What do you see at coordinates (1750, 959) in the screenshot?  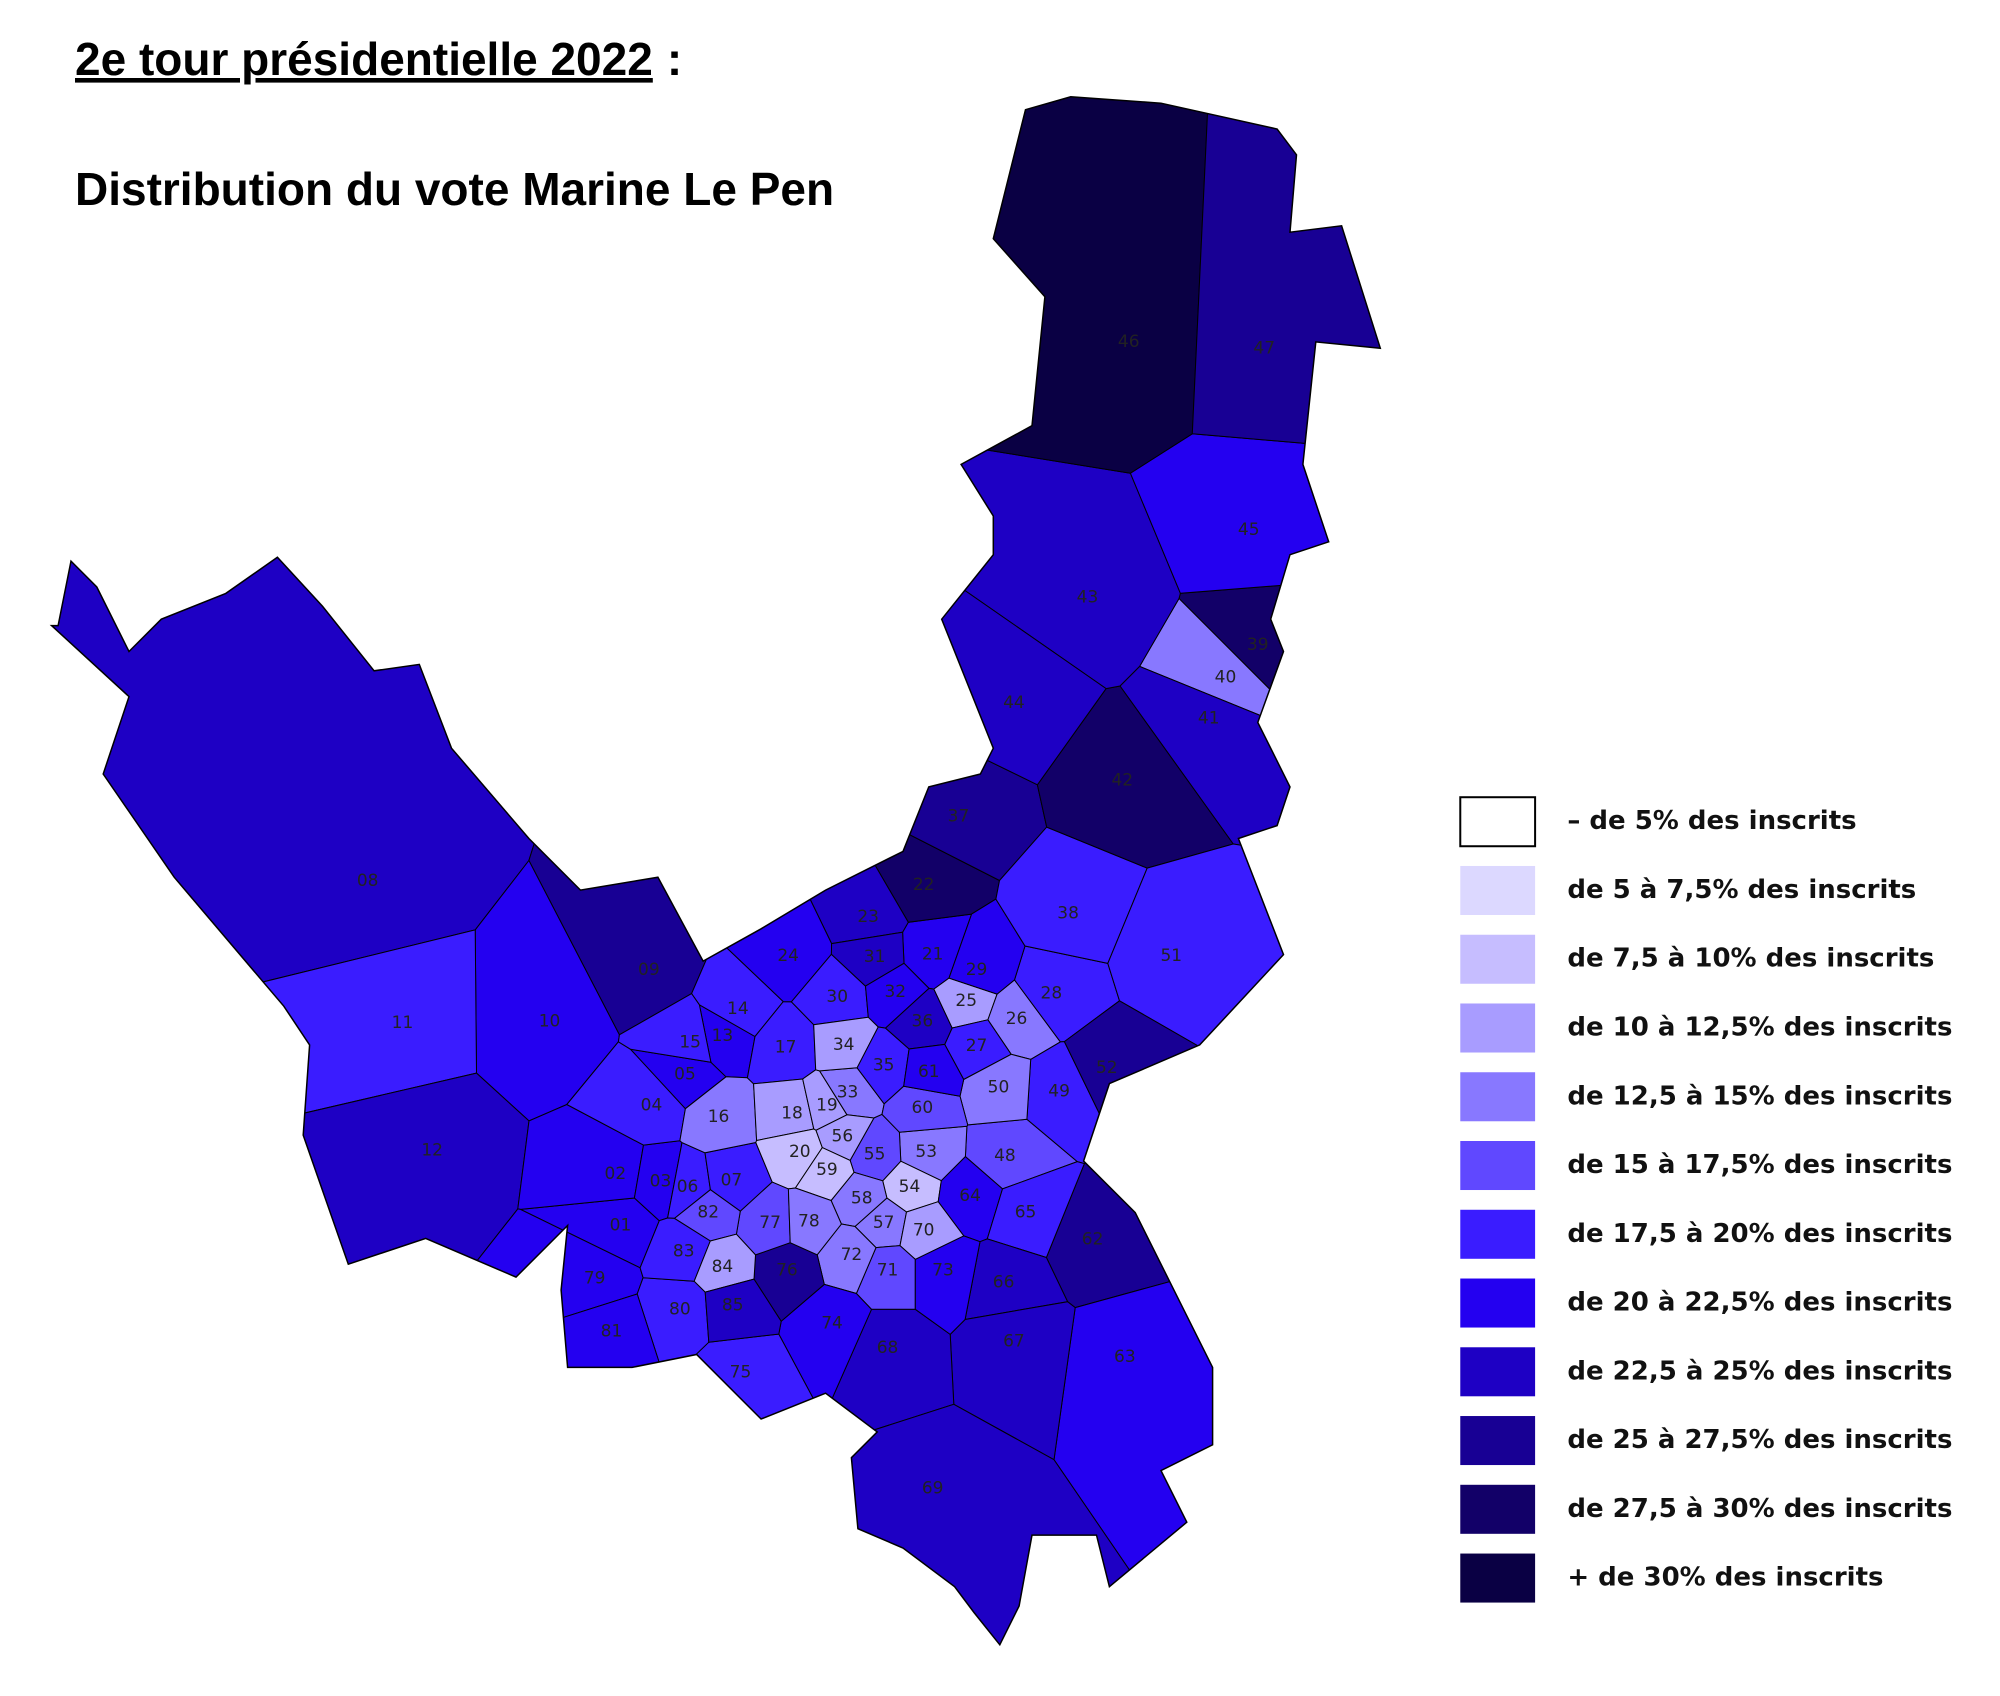 I see `legend-label: de 7,5 à 10% des inscrits` at bounding box center [1750, 959].